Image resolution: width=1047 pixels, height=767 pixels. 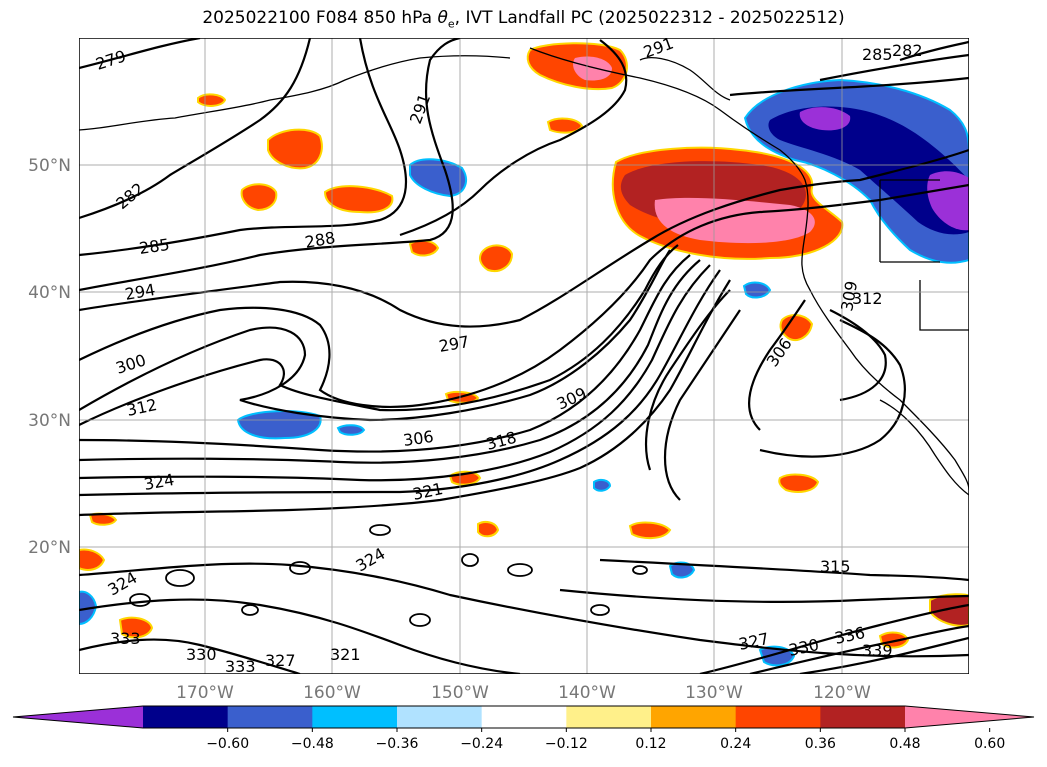 What do you see at coordinates (907, 50) in the screenshot?
I see `contour-label: 282` at bounding box center [907, 50].